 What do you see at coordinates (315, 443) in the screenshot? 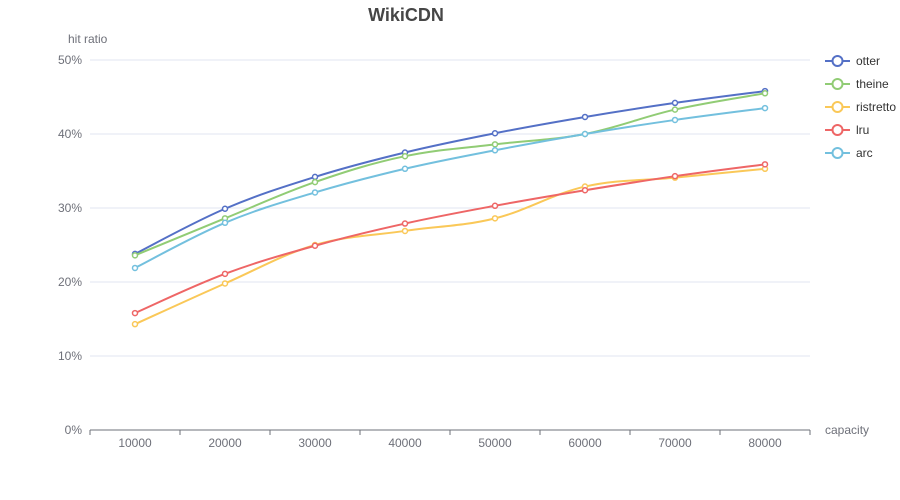
I see `x-tick-label: 30000` at bounding box center [315, 443].